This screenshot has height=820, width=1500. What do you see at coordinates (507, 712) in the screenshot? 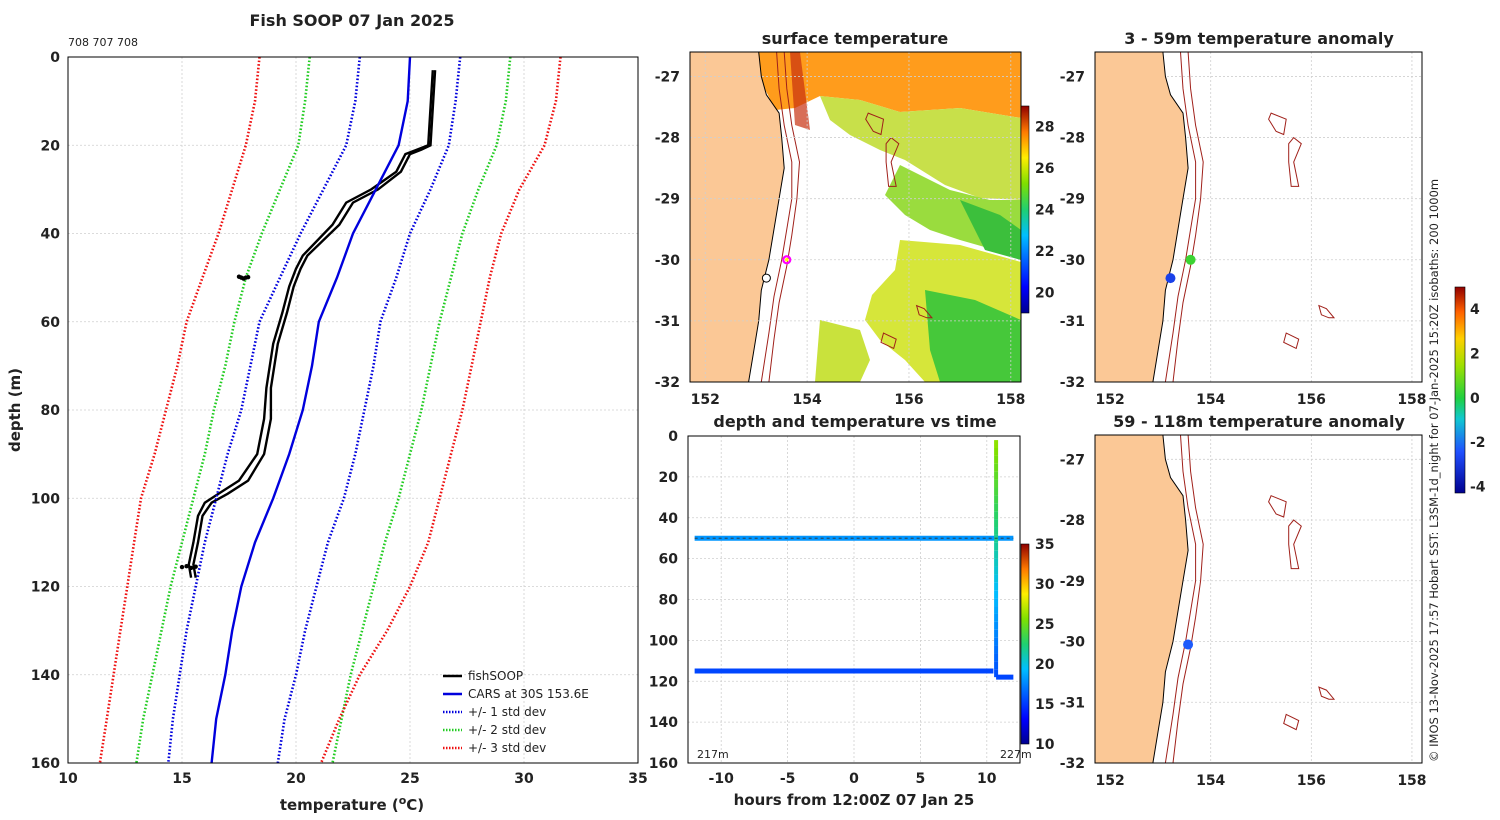
I see `legend-label-2: +/- 1 std dev` at bounding box center [507, 712].